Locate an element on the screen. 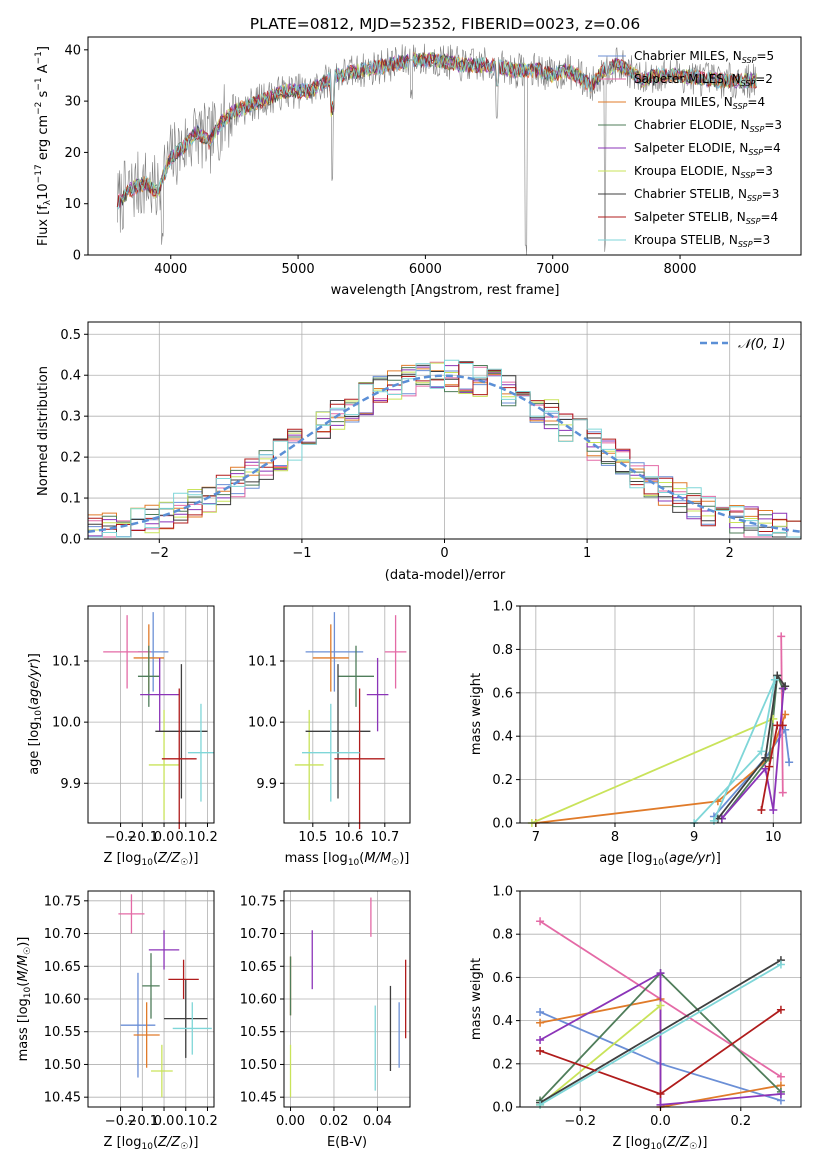 The image size is (819, 1170). mw-age-xlabel: age [log10(age/yr)] is located at coordinates (660, 859).